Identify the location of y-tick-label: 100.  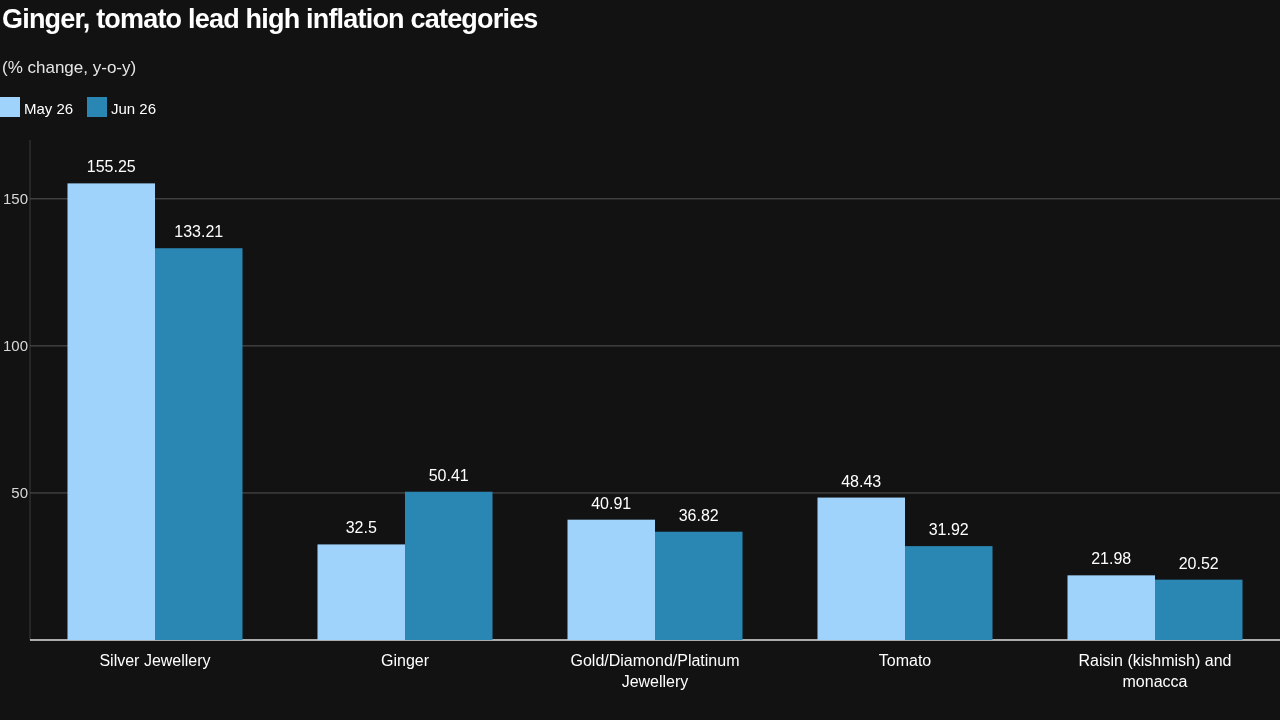
(15, 345).